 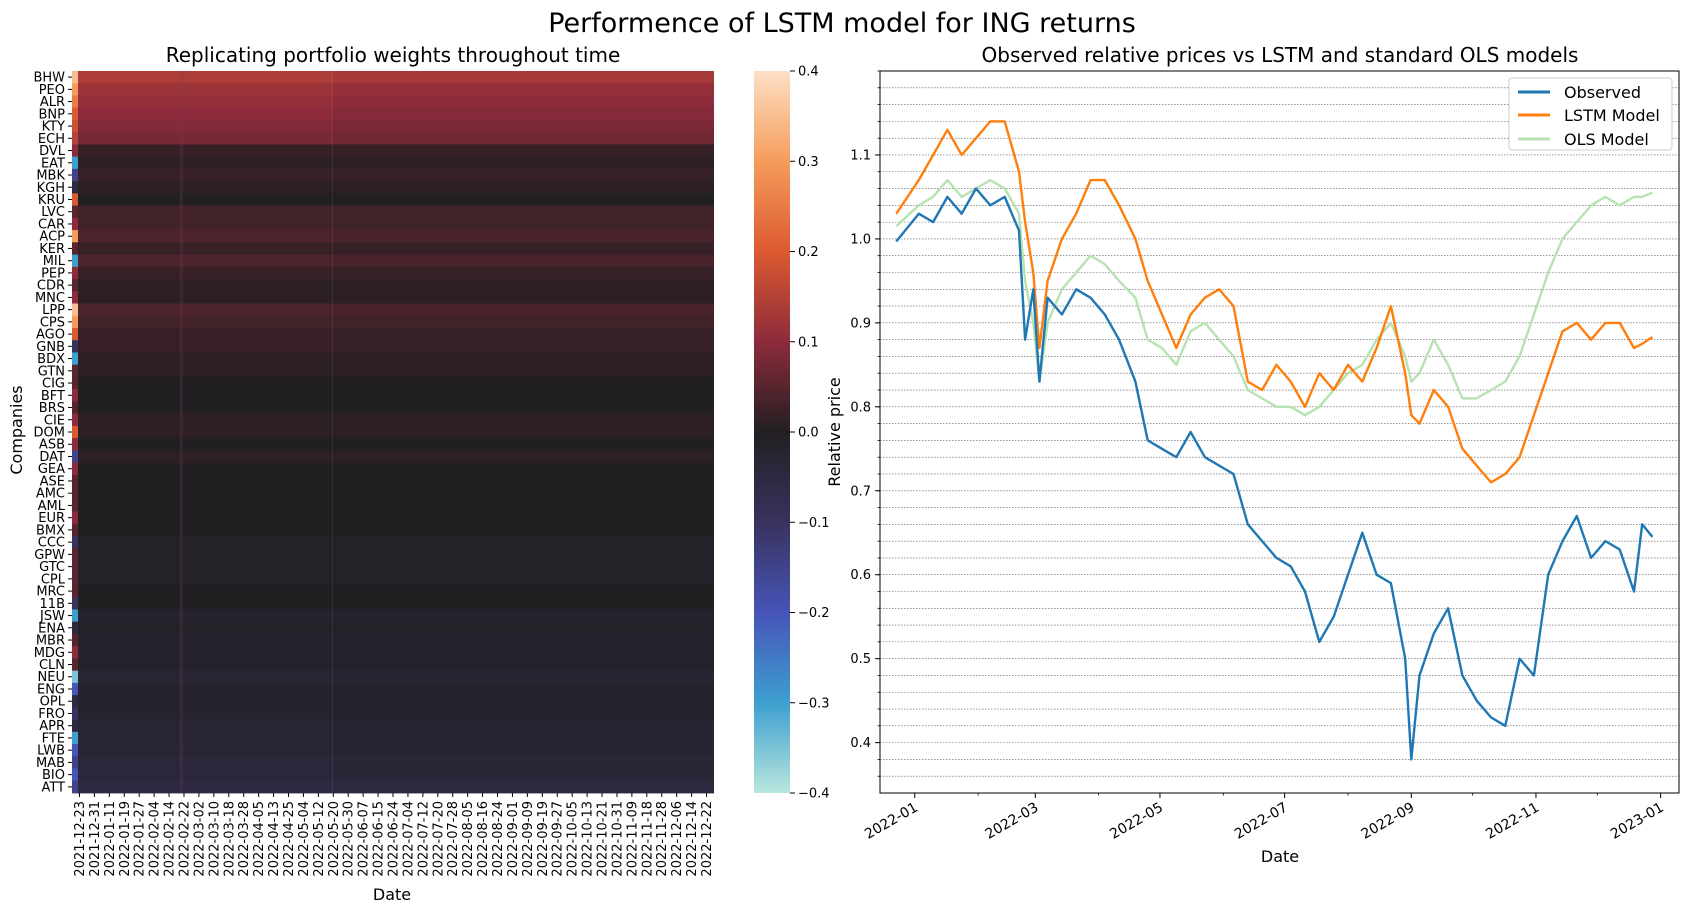 I want to click on heatmap-company-label: JSW, so click(x=52, y=616).